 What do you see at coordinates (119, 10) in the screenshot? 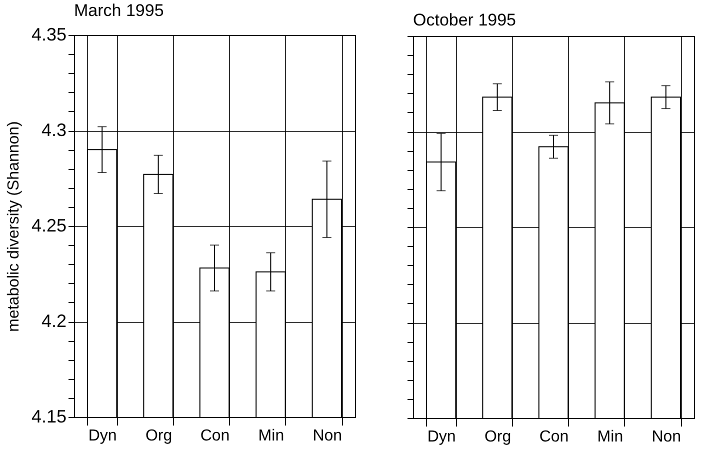
I see `chart-title: March 1995` at bounding box center [119, 10].